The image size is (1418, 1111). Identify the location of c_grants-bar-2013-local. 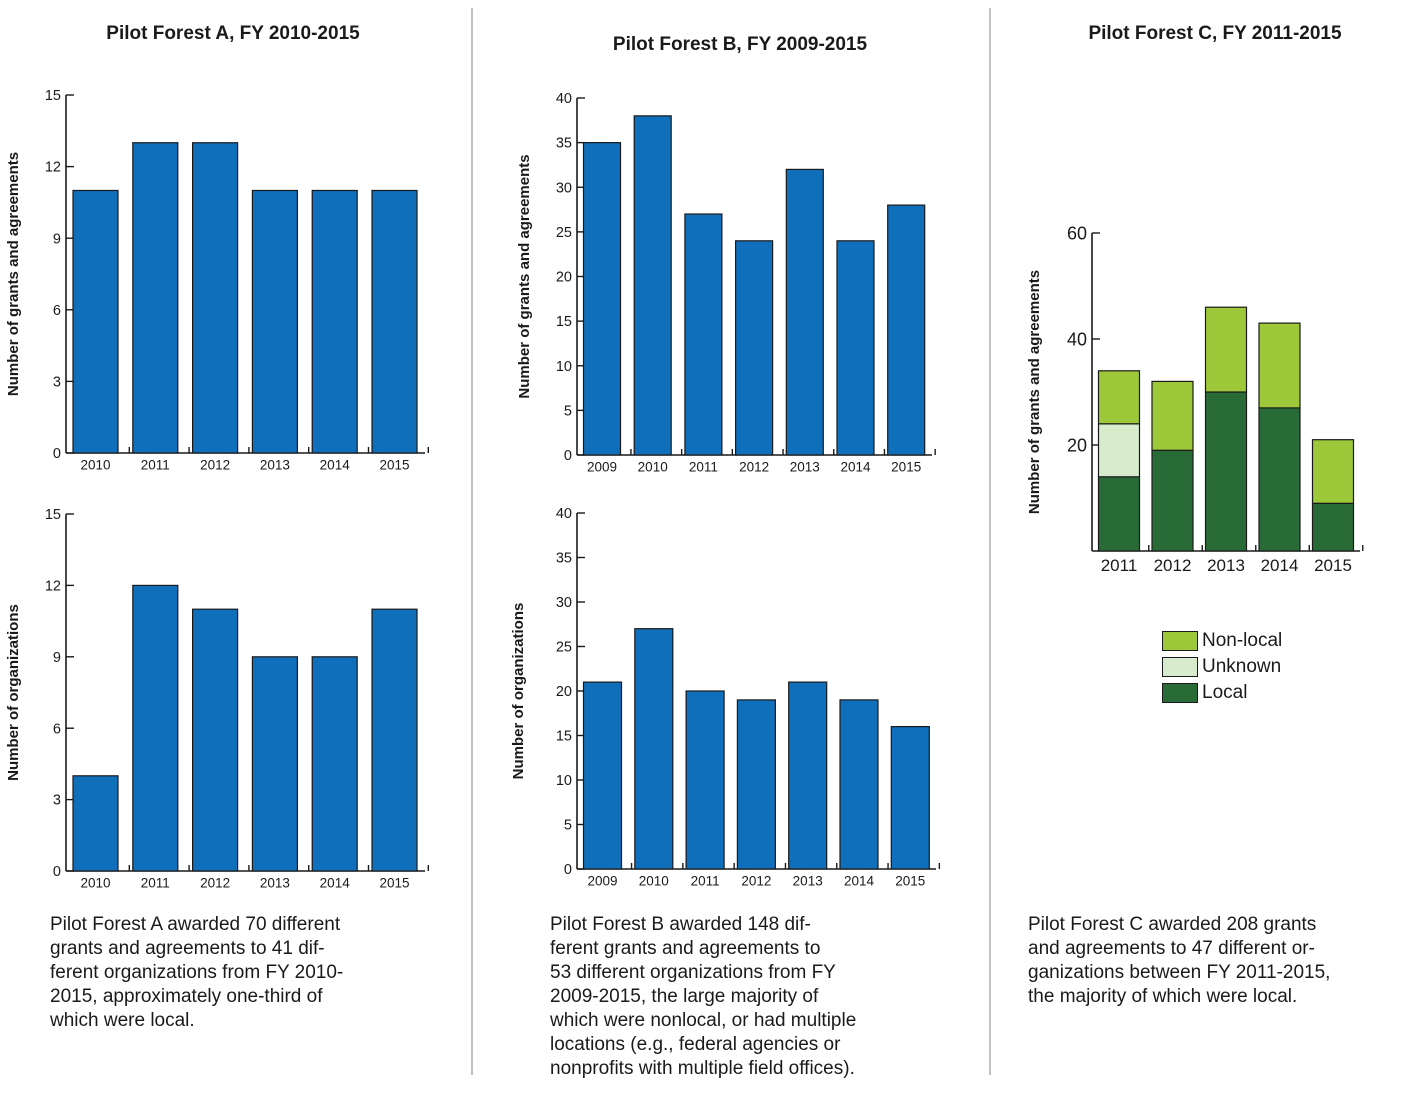
(1226, 471).